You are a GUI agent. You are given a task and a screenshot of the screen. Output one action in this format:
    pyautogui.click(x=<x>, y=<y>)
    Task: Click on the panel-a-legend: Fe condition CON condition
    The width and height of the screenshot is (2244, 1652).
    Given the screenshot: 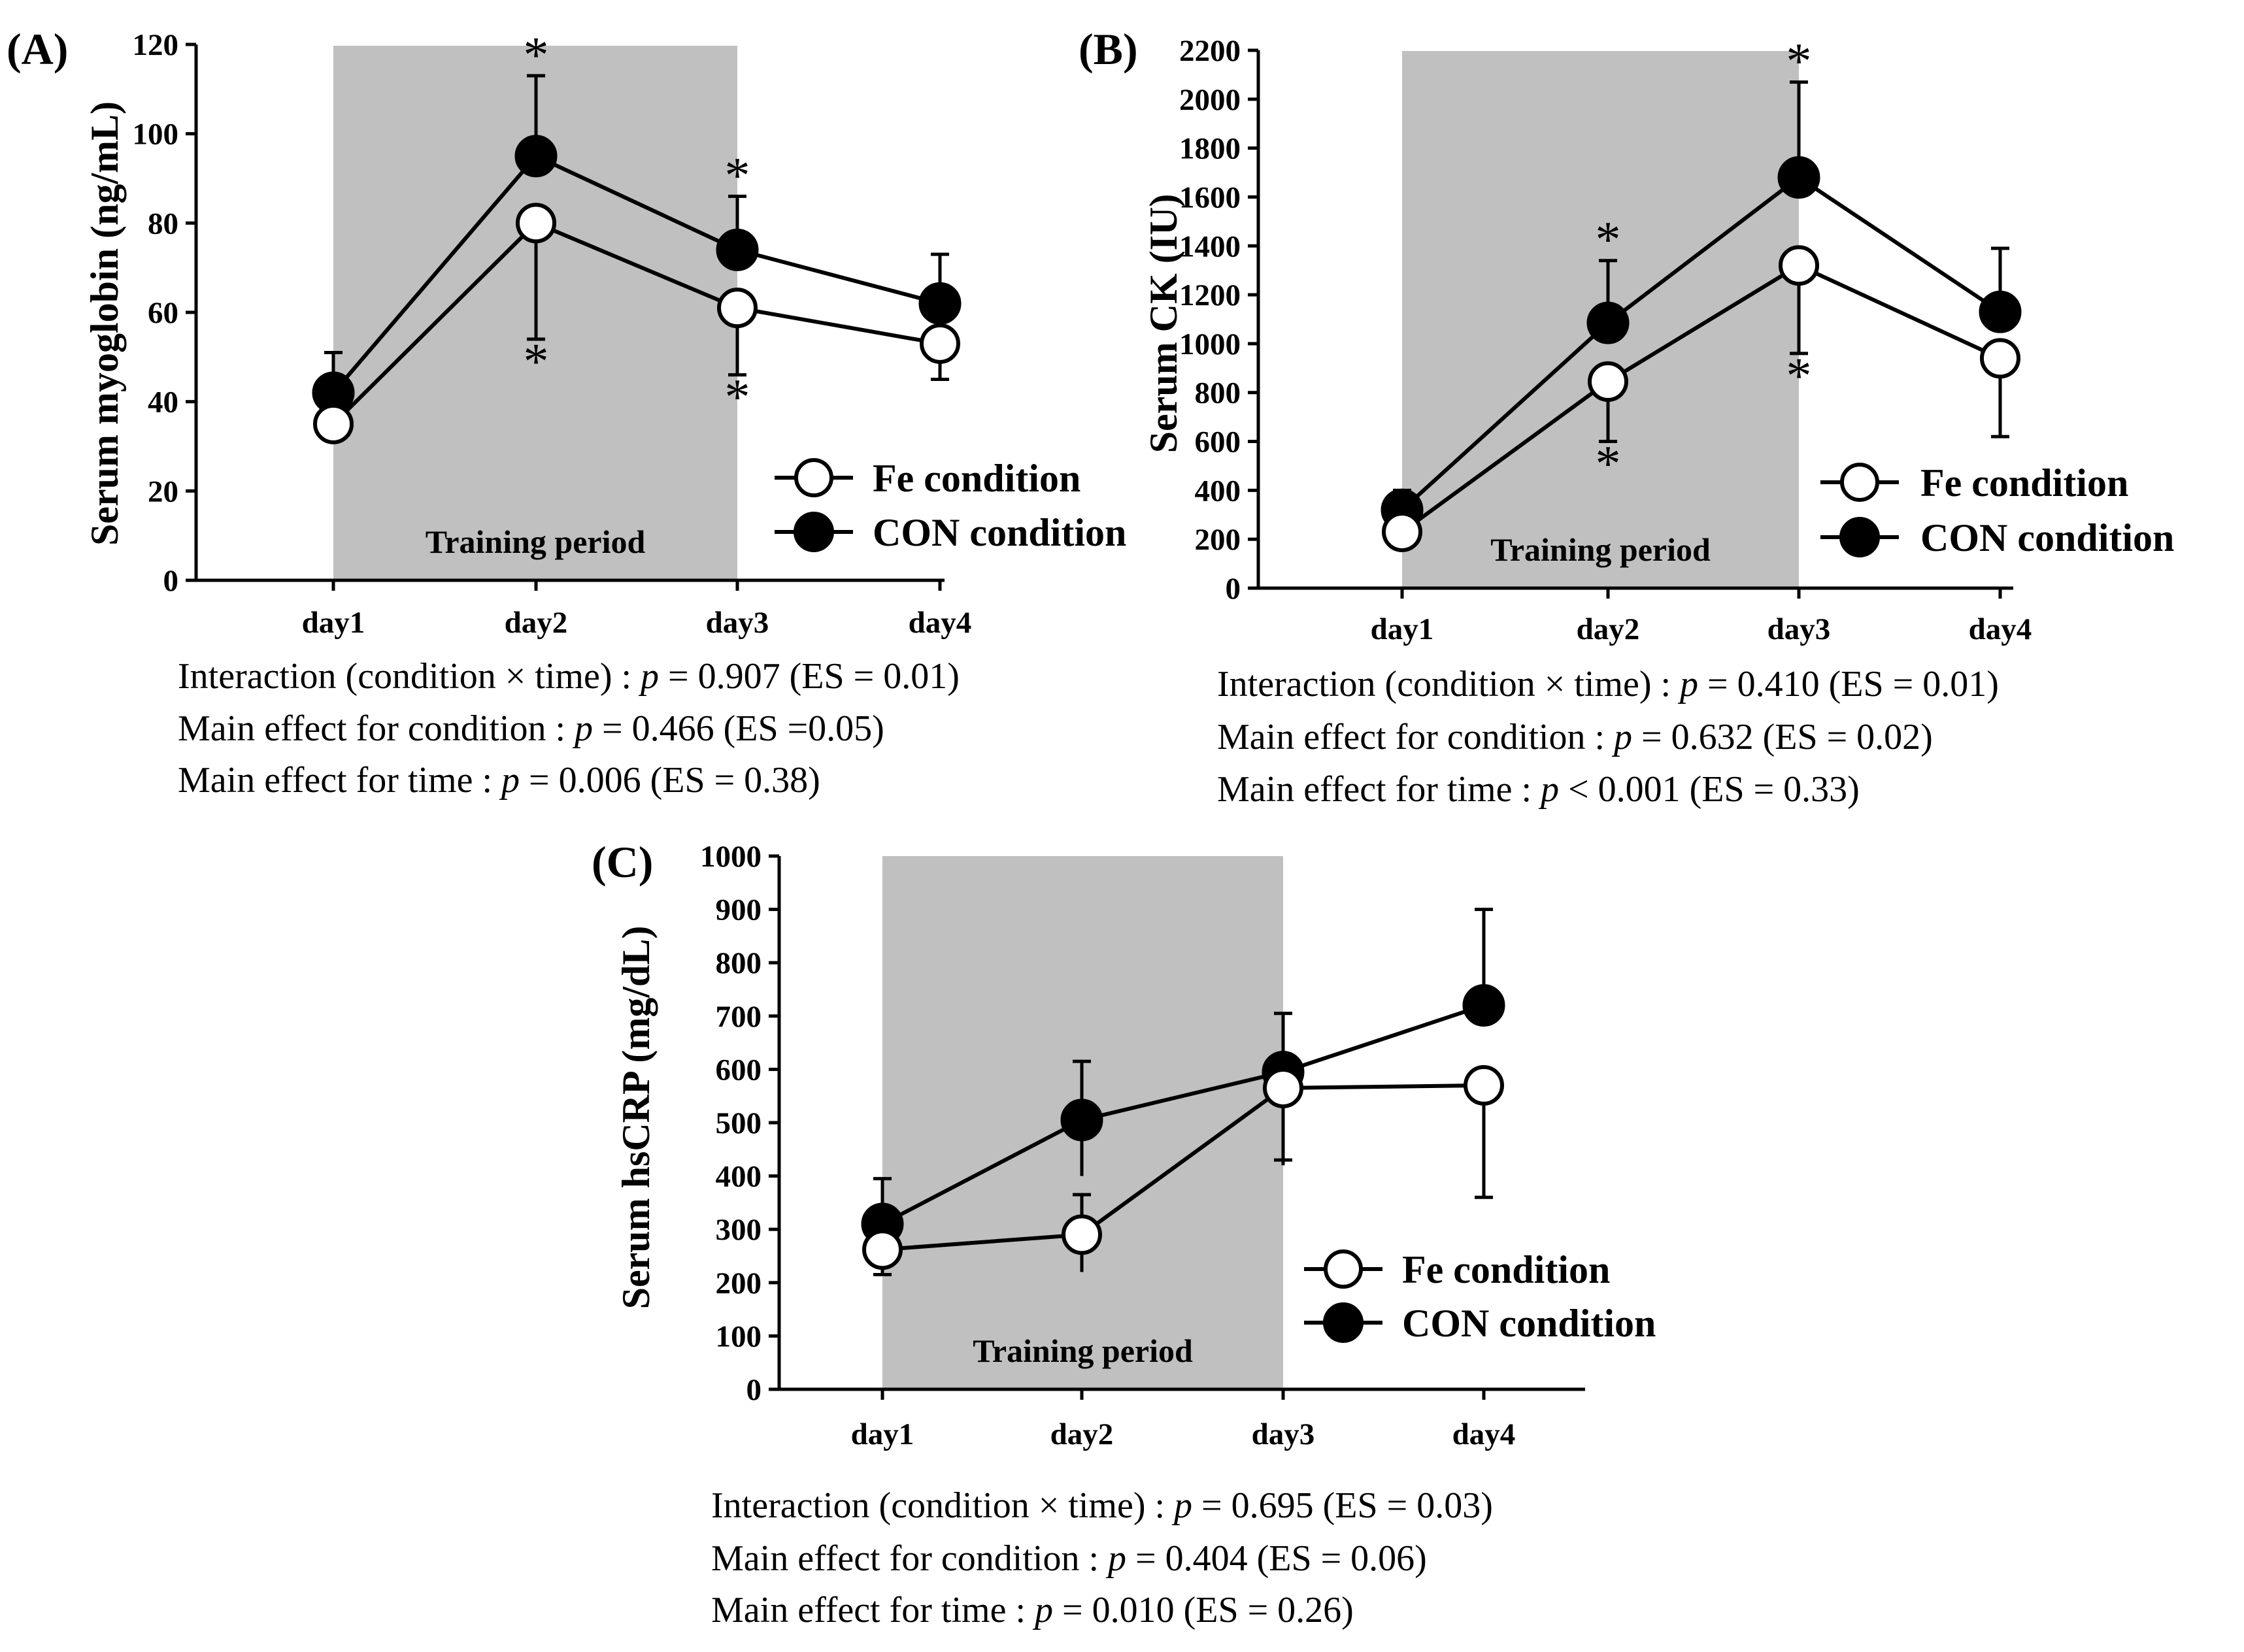 What is the action you would take?
    pyautogui.click(x=951, y=506)
    